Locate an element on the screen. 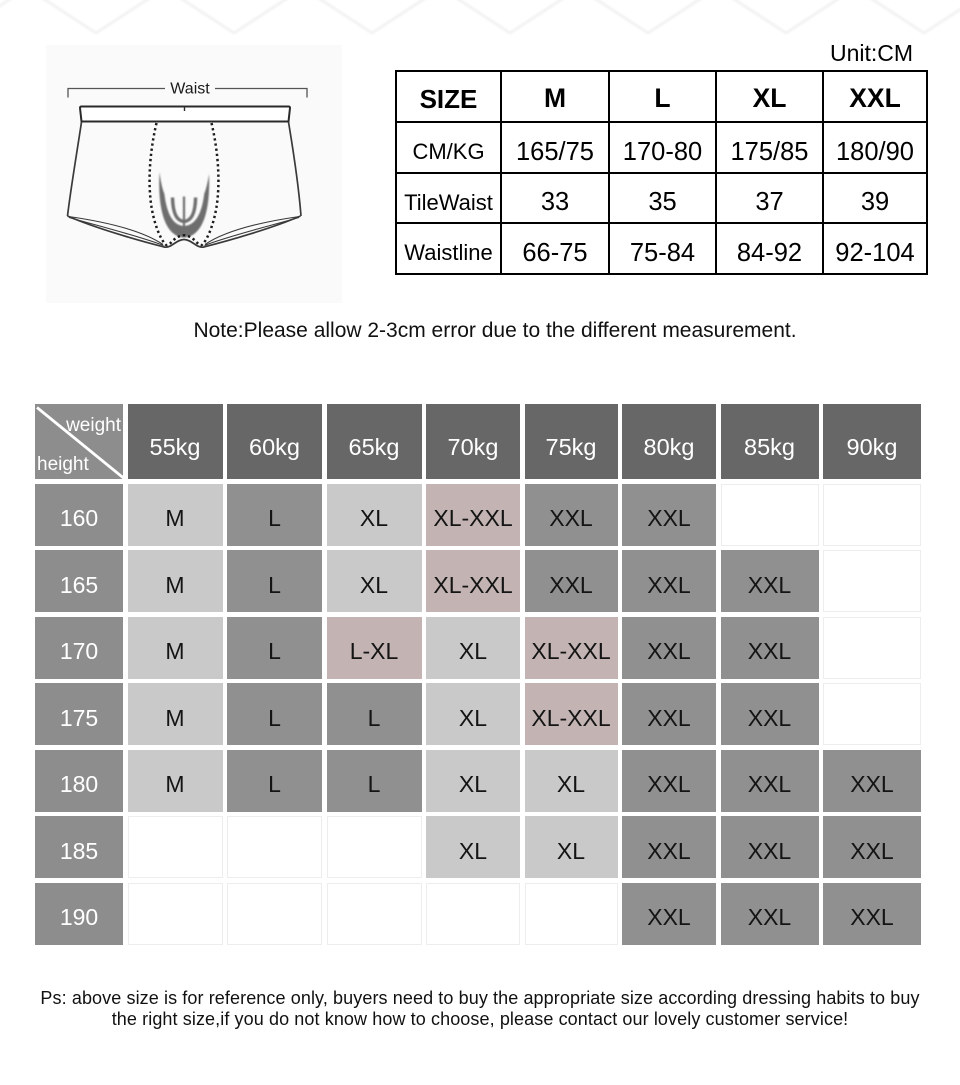 This screenshot has width=960, height=1085. svg-text: Waist is located at coordinates (190, 89).